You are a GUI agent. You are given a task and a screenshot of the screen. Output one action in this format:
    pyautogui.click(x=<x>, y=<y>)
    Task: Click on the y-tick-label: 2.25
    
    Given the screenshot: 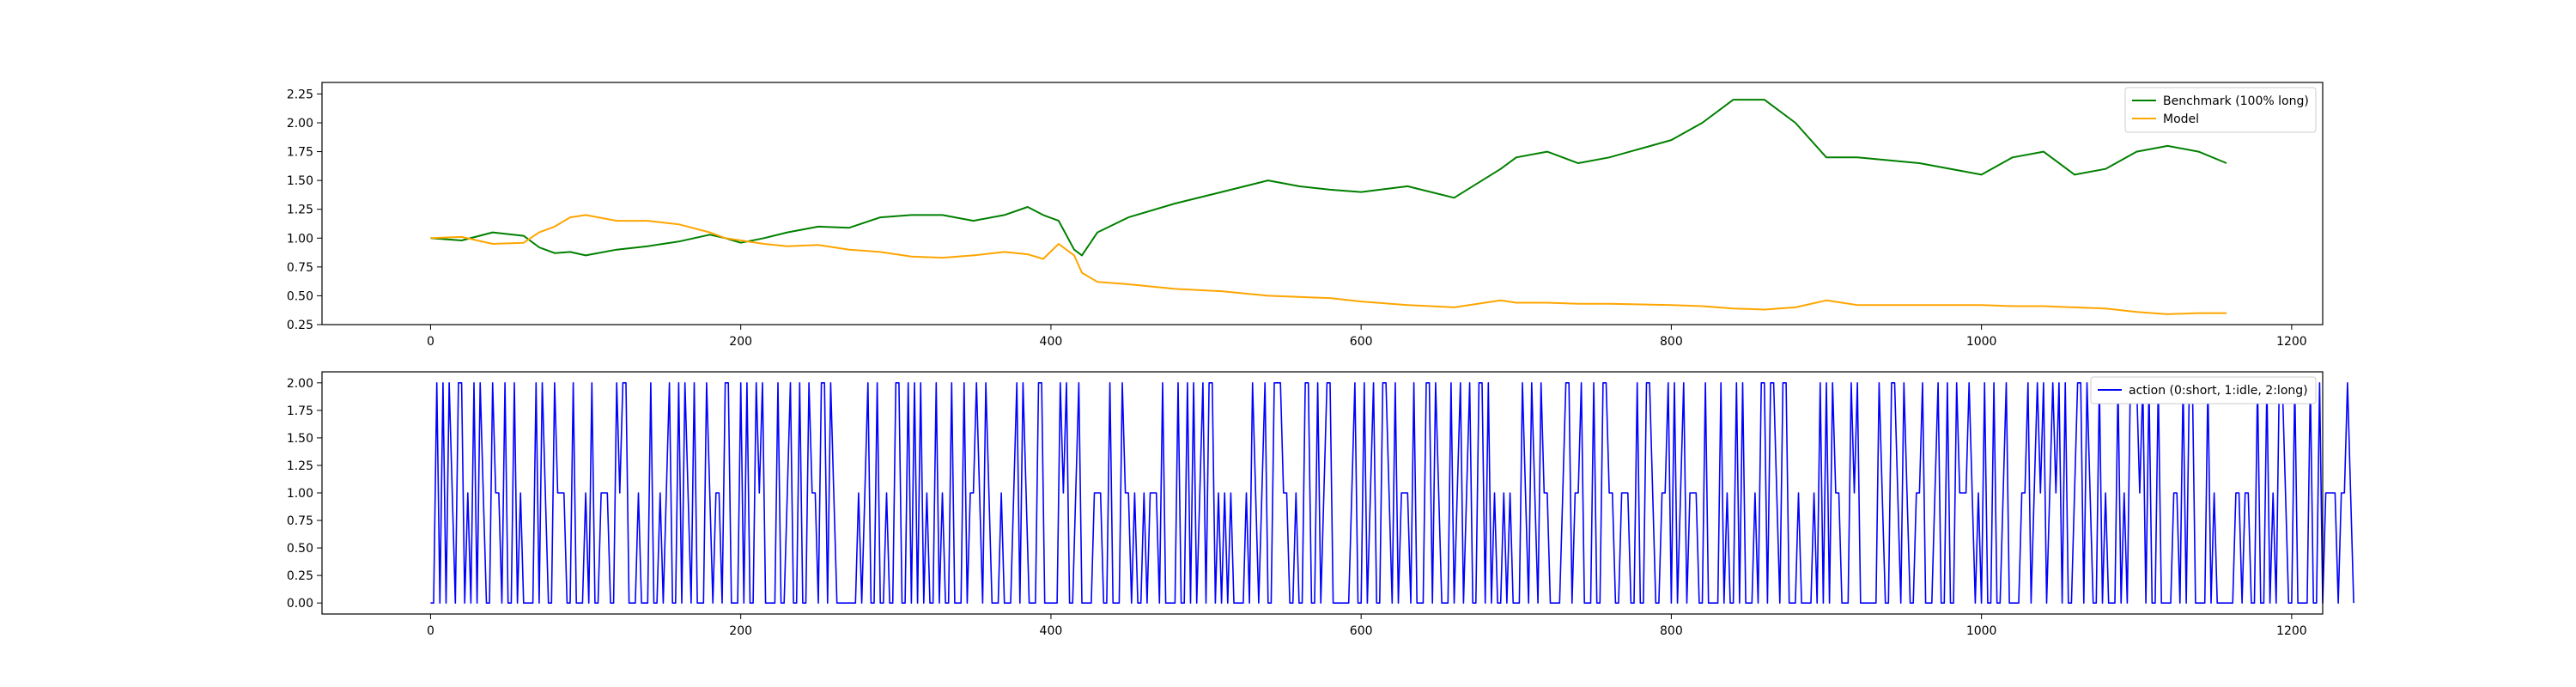 What is the action you would take?
    pyautogui.click(x=300, y=94)
    